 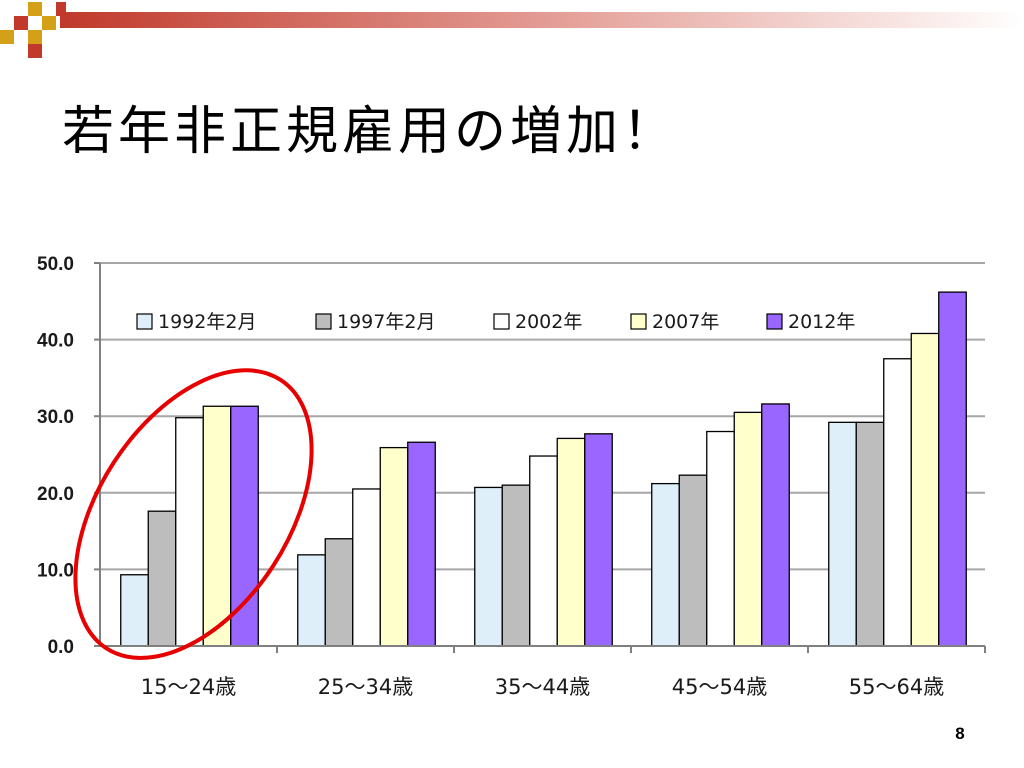 I want to click on legend-item: 2012年, so click(x=810, y=322).